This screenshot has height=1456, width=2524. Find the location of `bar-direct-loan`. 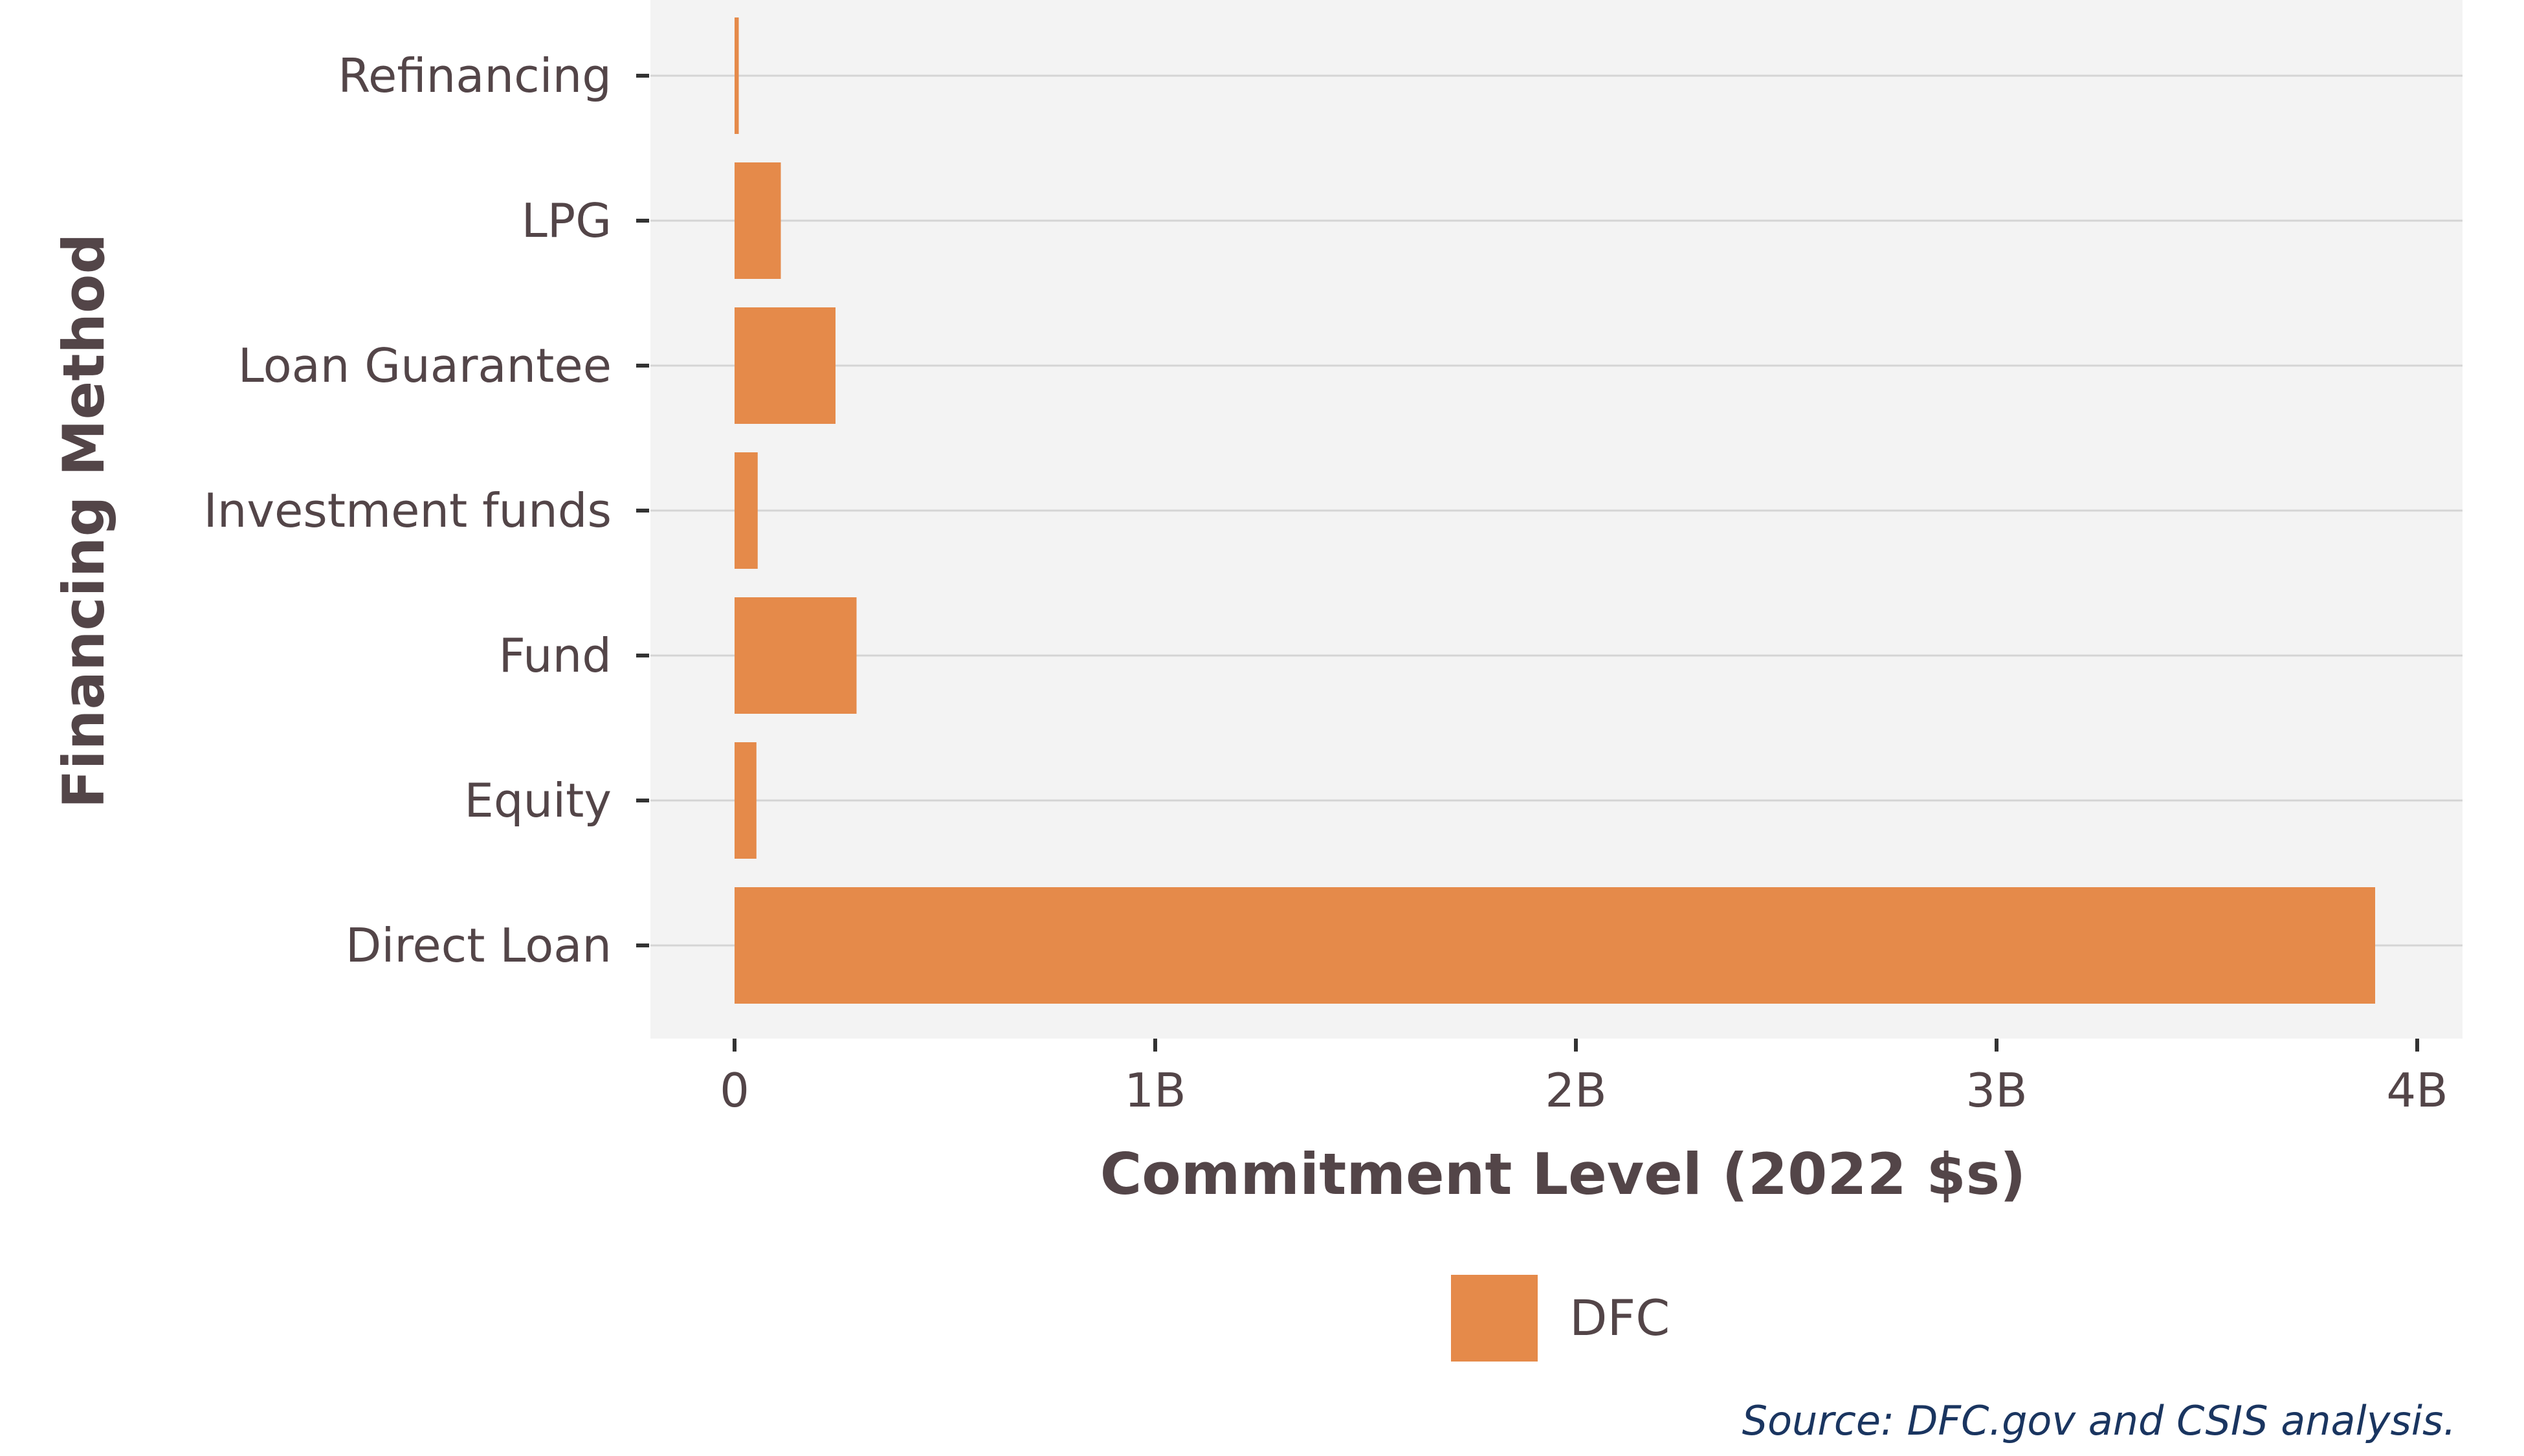

bar-direct-loan is located at coordinates (1555, 945).